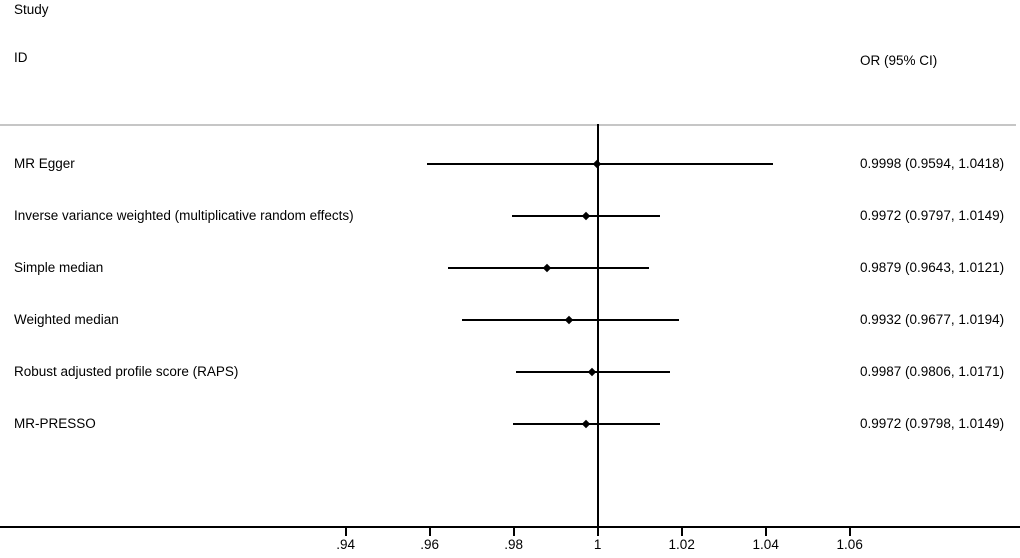  I want to click on header-separator-line, so click(508, 125).